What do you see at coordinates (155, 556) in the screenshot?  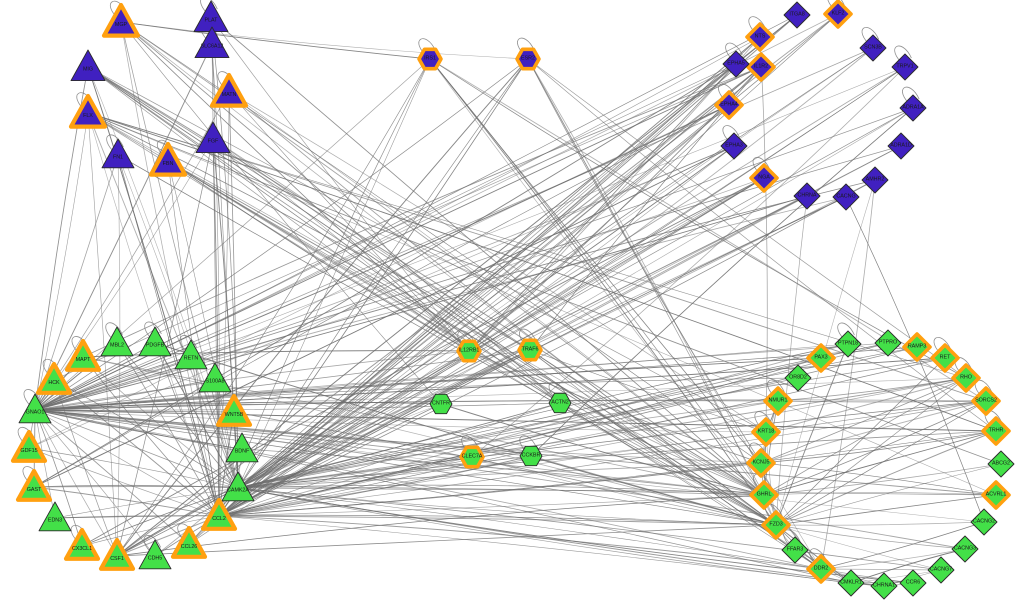 I see `node-cdh5: CDH5` at bounding box center [155, 556].